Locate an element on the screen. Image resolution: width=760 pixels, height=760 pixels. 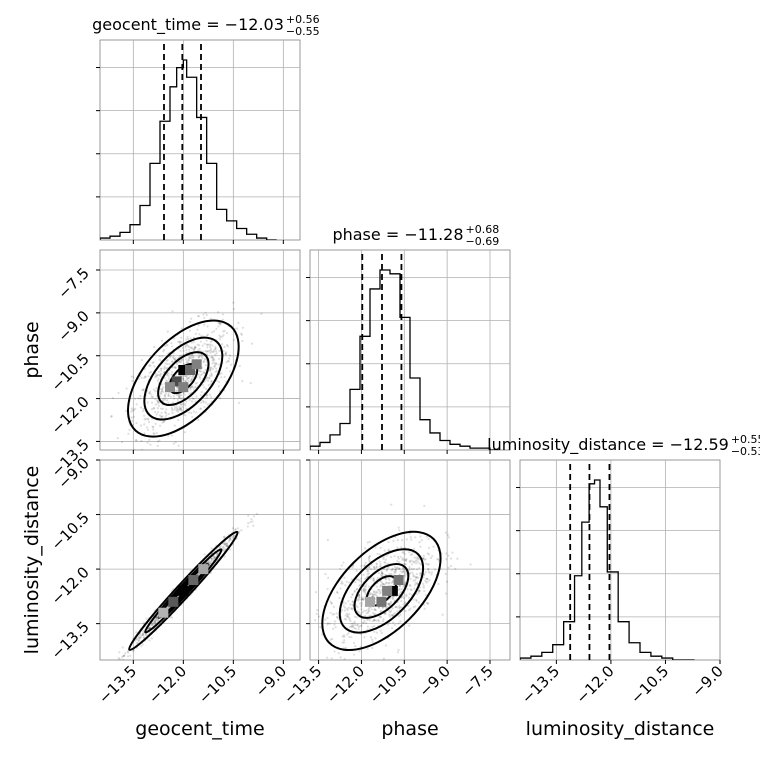
y-tick-label: −12.0 is located at coordinates (70, 415).